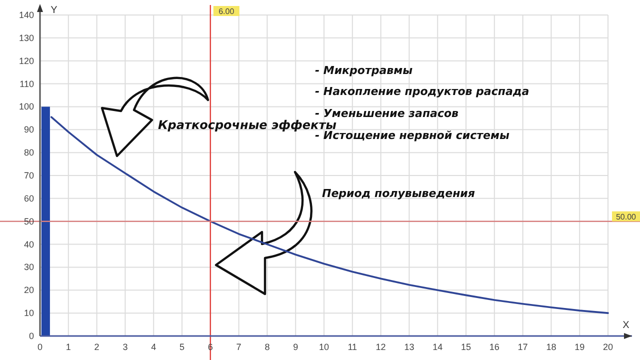  I want to click on x-tick-label: 18, so click(551, 347).